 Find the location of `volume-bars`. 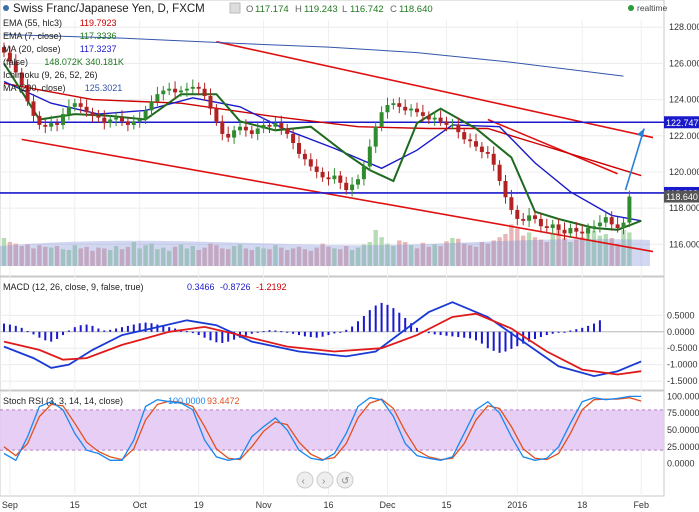

volume-bars is located at coordinates (325, 245).